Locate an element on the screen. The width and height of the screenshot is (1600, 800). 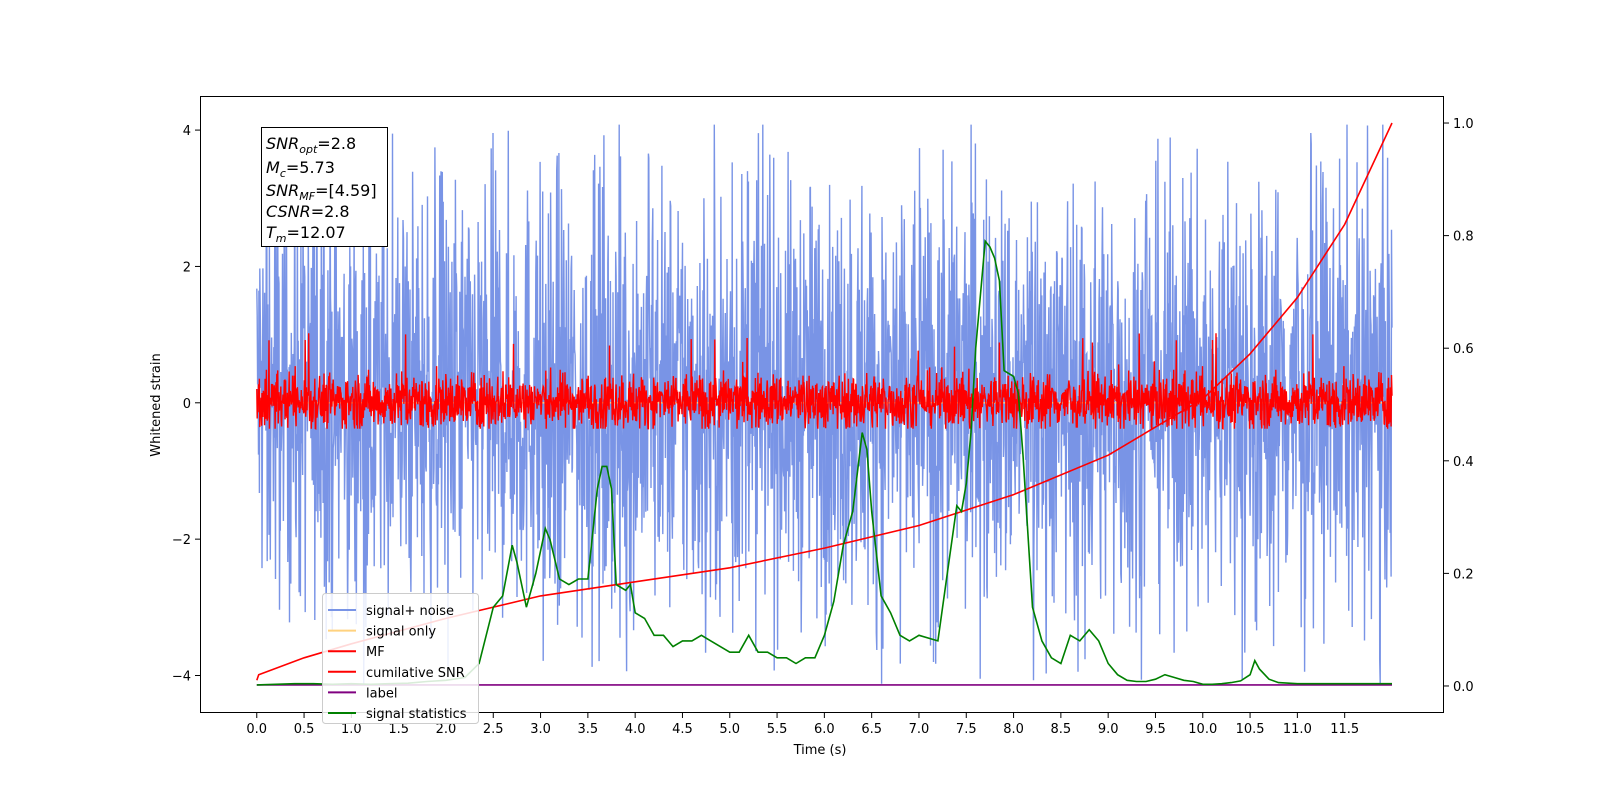
legend-label: cumilative SNR is located at coordinates (415, 673).